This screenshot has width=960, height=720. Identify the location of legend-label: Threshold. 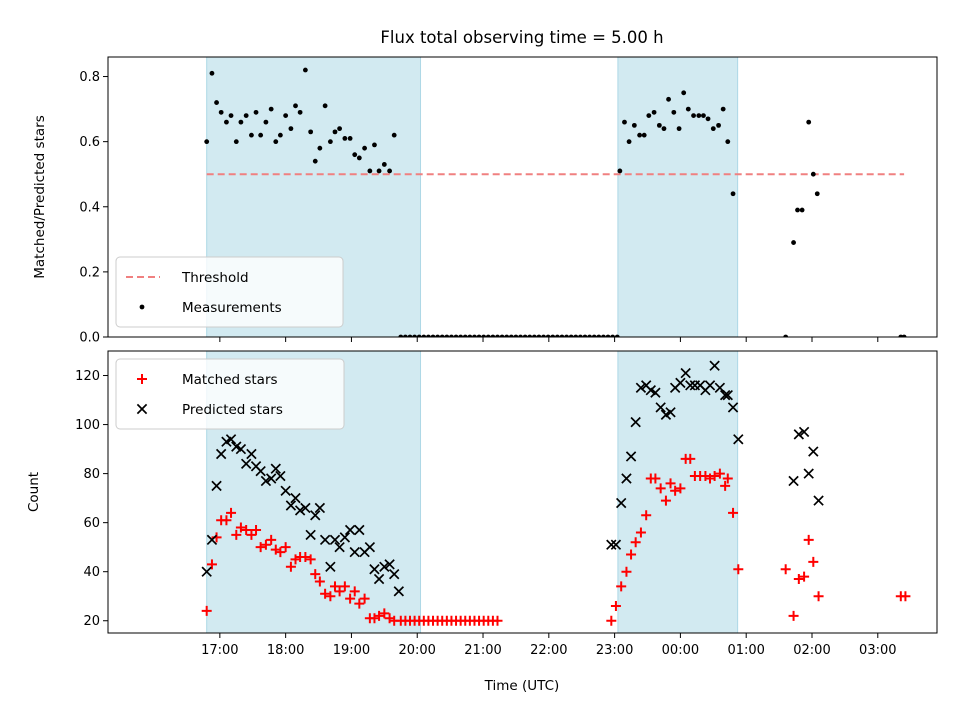
(215, 278).